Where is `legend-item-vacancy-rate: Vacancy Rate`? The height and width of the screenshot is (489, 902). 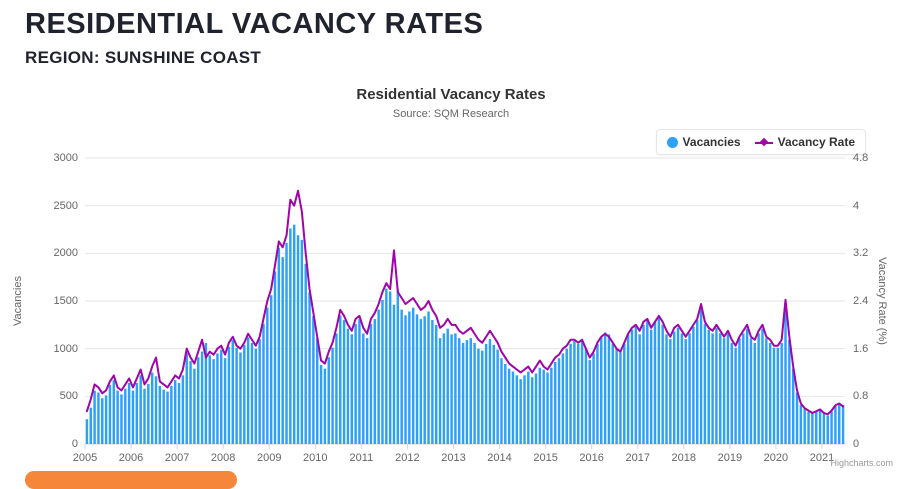 legend-item-vacancy-rate: Vacancy Rate is located at coordinates (804, 142).